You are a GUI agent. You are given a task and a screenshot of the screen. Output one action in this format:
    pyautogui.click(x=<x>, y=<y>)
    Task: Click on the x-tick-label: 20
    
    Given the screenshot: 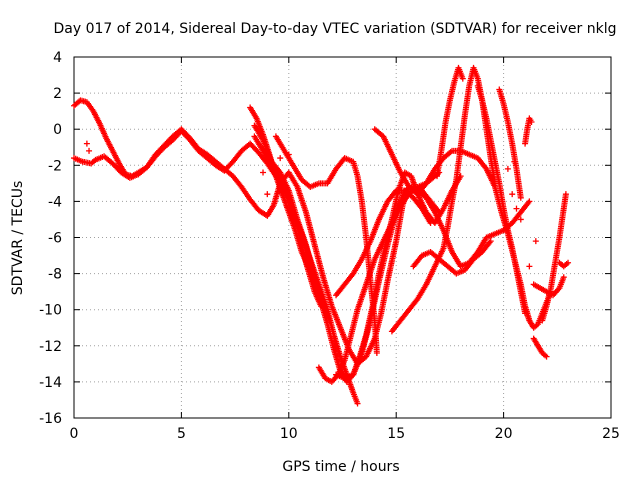 What is the action you would take?
    pyautogui.click(x=504, y=434)
    